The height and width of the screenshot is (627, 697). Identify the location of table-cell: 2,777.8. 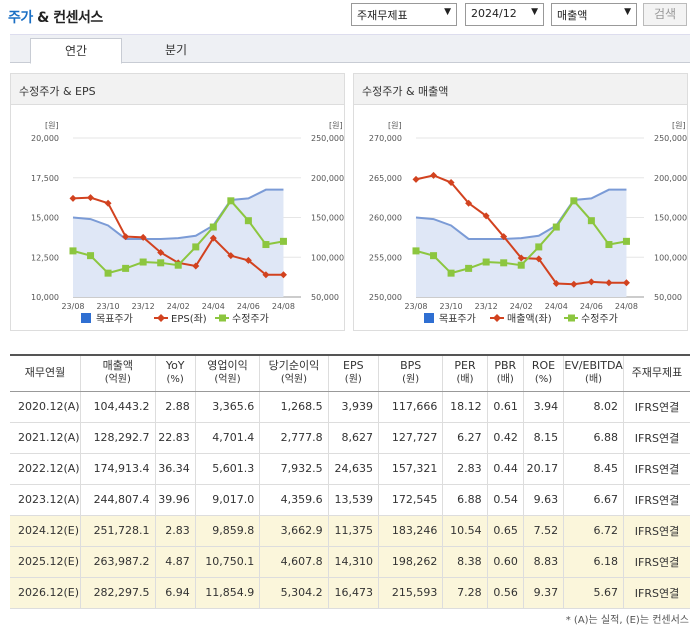
(294, 438).